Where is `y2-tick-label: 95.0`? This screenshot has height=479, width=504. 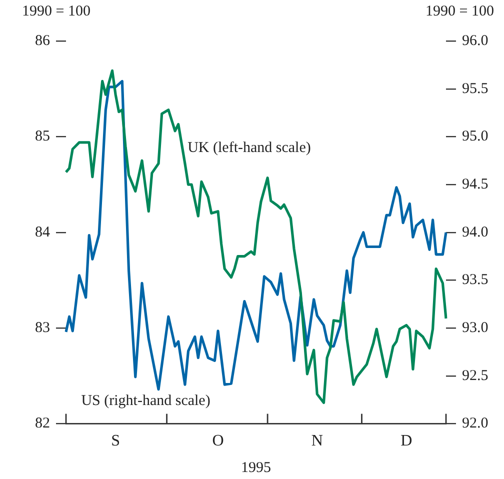 y2-tick-label: 95.0 is located at coordinates (475, 136).